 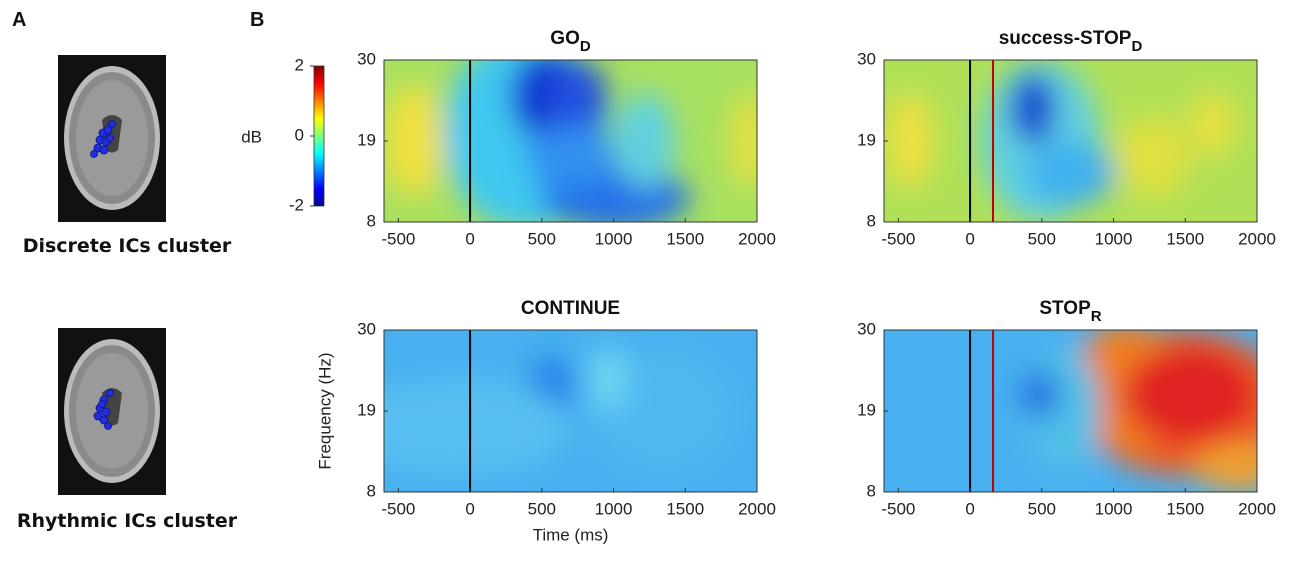 I want to click on plot-title: CONTINUE, so click(x=570, y=308).